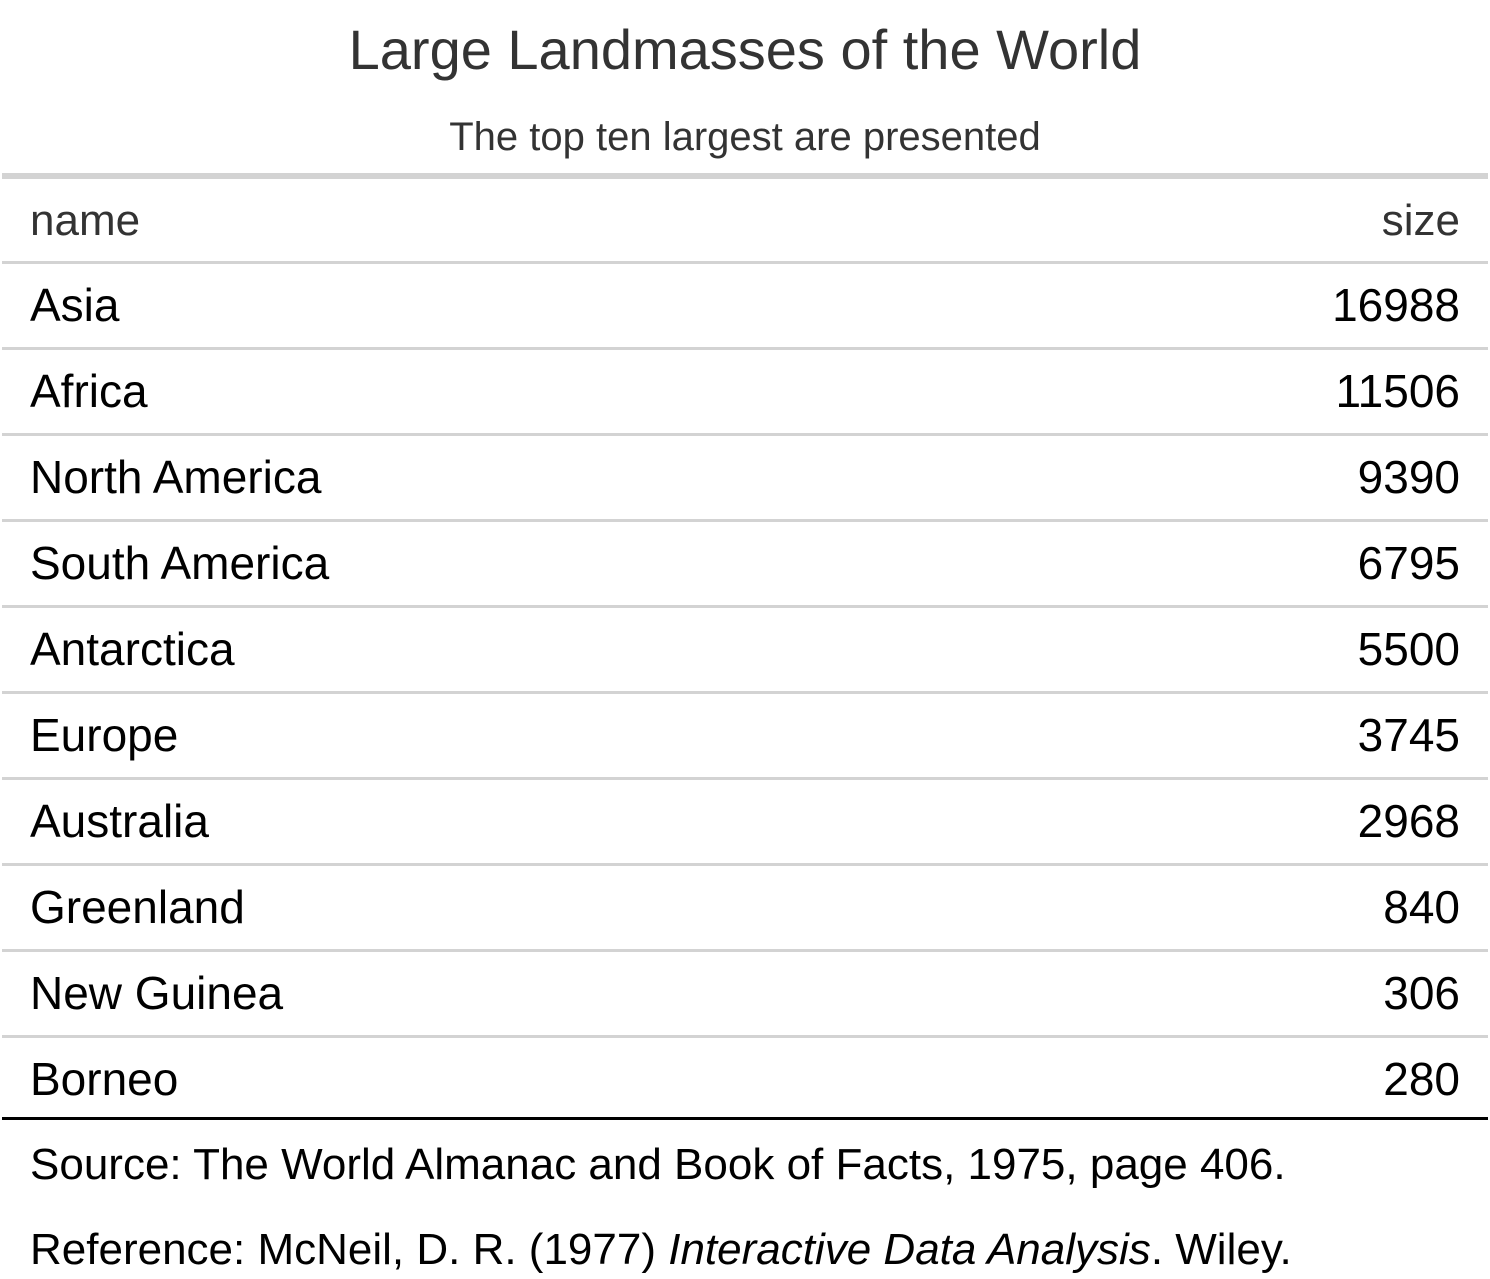  Describe the element at coordinates (75, 305) in the screenshot. I see `cell-name: Asia` at that location.